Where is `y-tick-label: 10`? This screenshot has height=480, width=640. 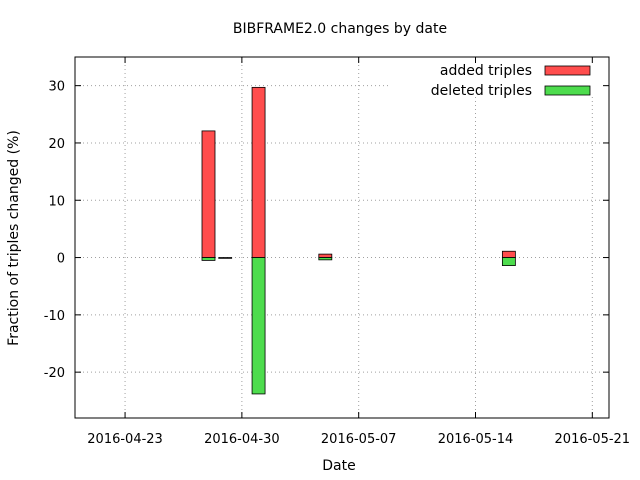 y-tick-label: 10 is located at coordinates (56, 201).